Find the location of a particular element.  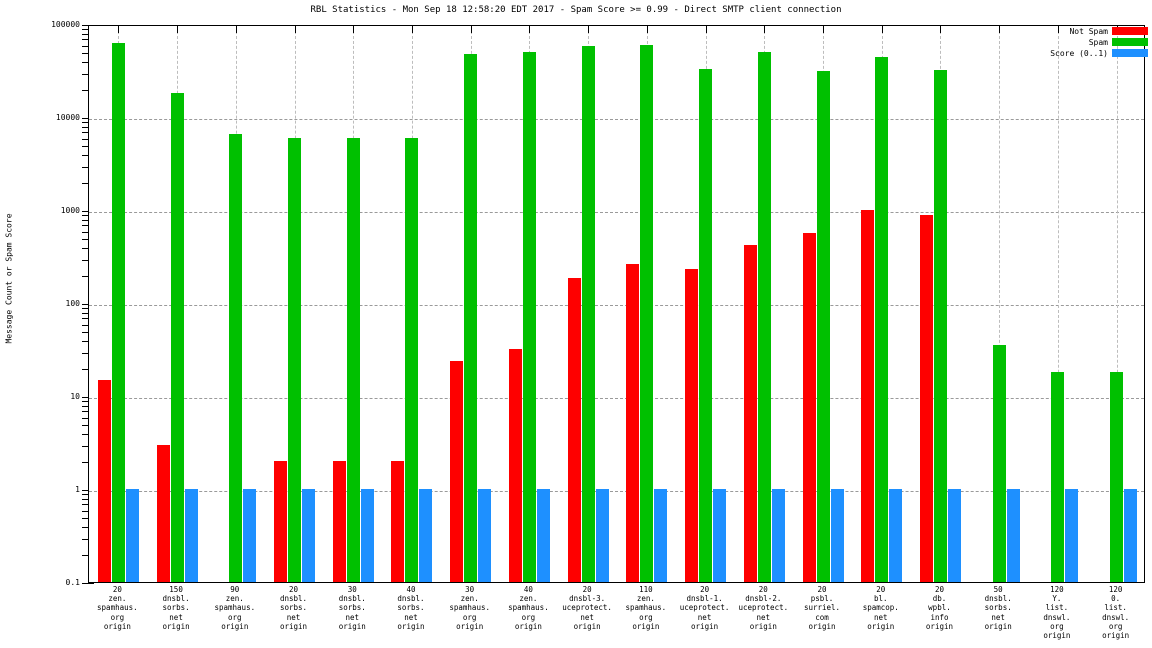

x-category-label: 20 db. wpbl. info origin is located at coordinates (939, 608).